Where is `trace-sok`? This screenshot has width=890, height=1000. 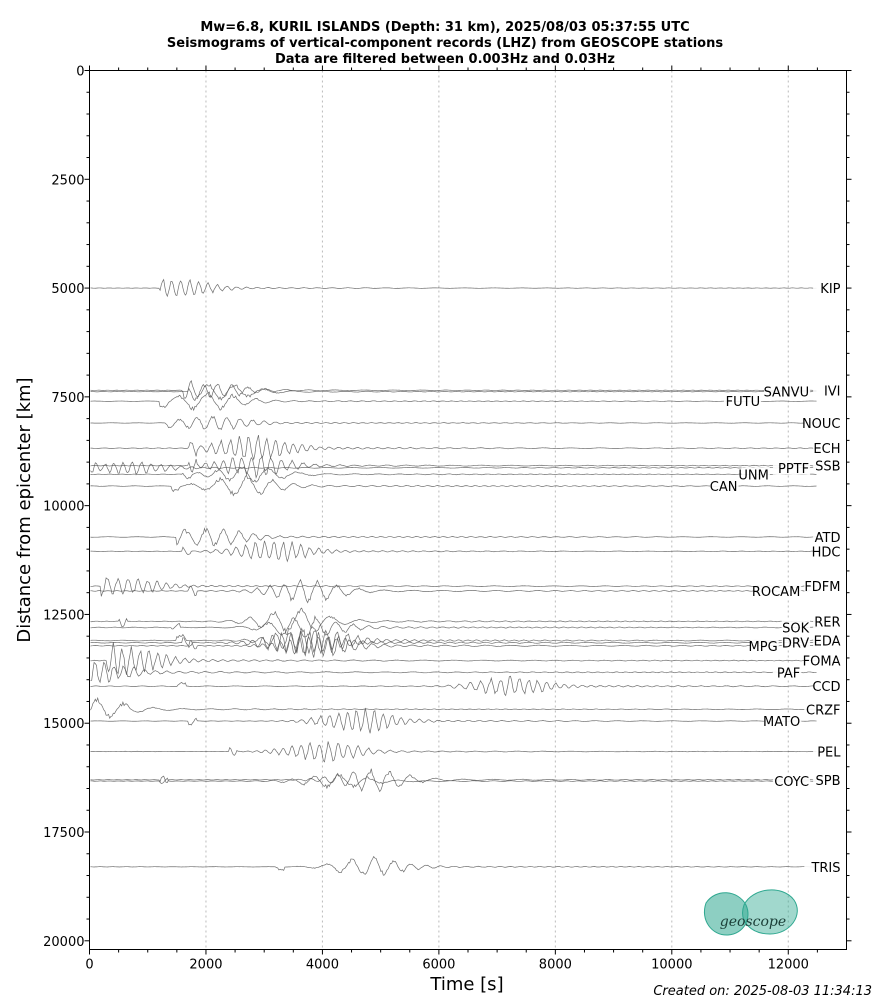
trace-sok is located at coordinates (453, 626).